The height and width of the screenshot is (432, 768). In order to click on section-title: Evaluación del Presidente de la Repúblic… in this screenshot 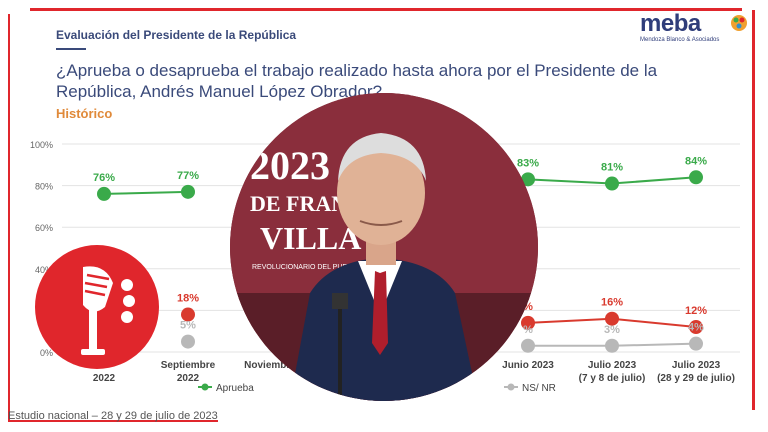, I will do `click(176, 35)`.